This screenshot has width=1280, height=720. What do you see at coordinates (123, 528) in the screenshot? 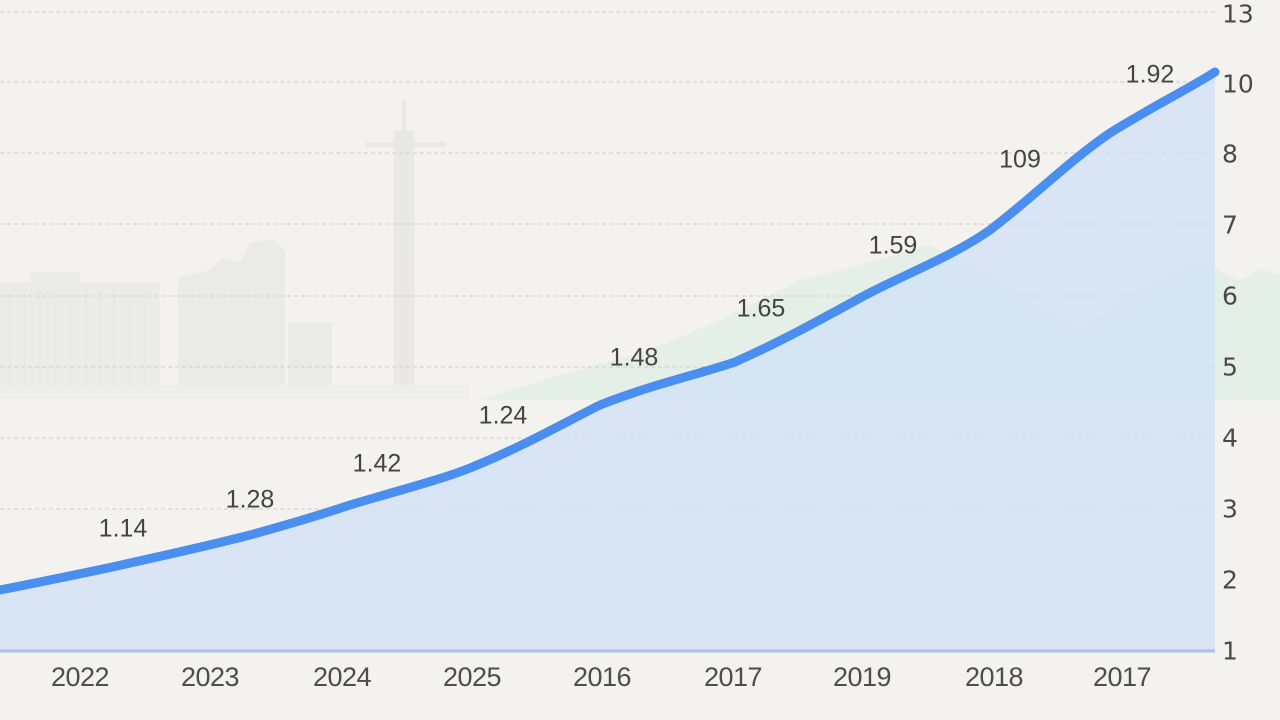
I see `data-label: 1.14` at bounding box center [123, 528].